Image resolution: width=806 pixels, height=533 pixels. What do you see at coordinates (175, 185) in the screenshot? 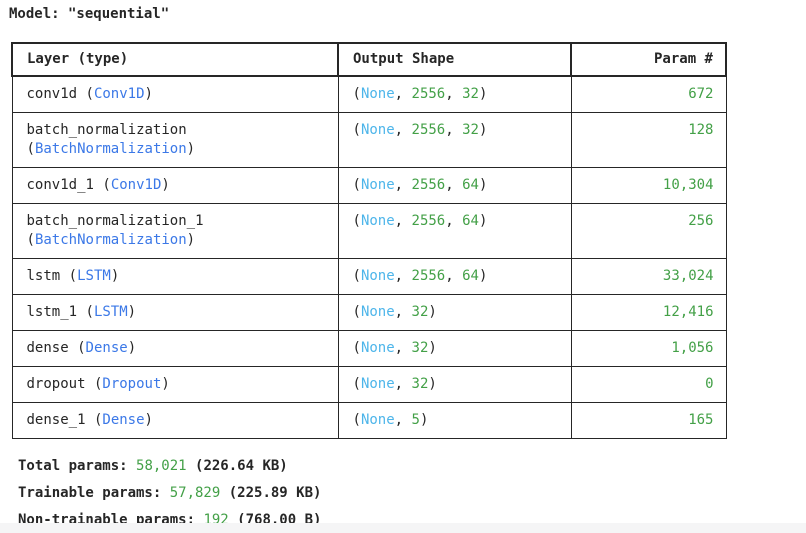
I see `layer-cell: conv1d_1 (Conv1D)` at bounding box center [175, 185].